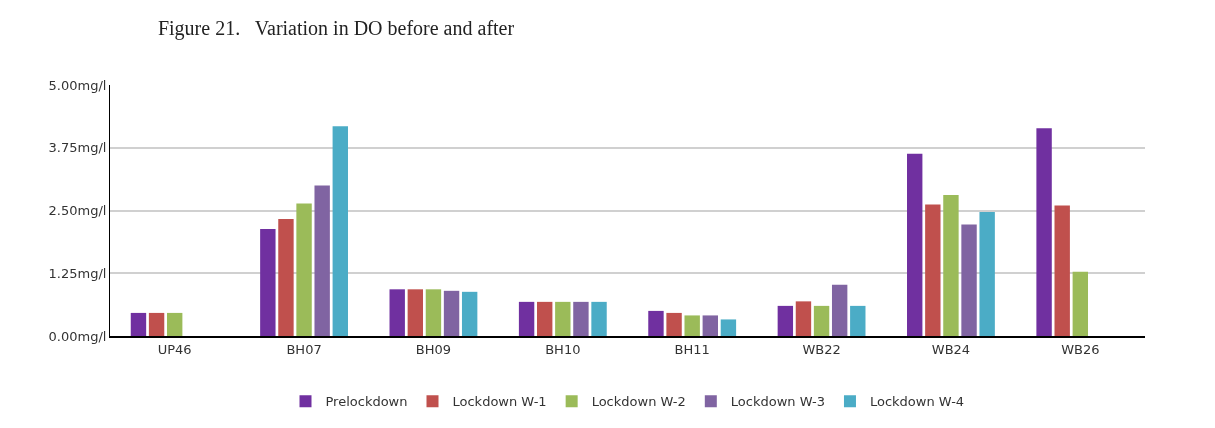 The image size is (1215, 428). I want to click on x-tick-label: WB26, so click(1080, 349).